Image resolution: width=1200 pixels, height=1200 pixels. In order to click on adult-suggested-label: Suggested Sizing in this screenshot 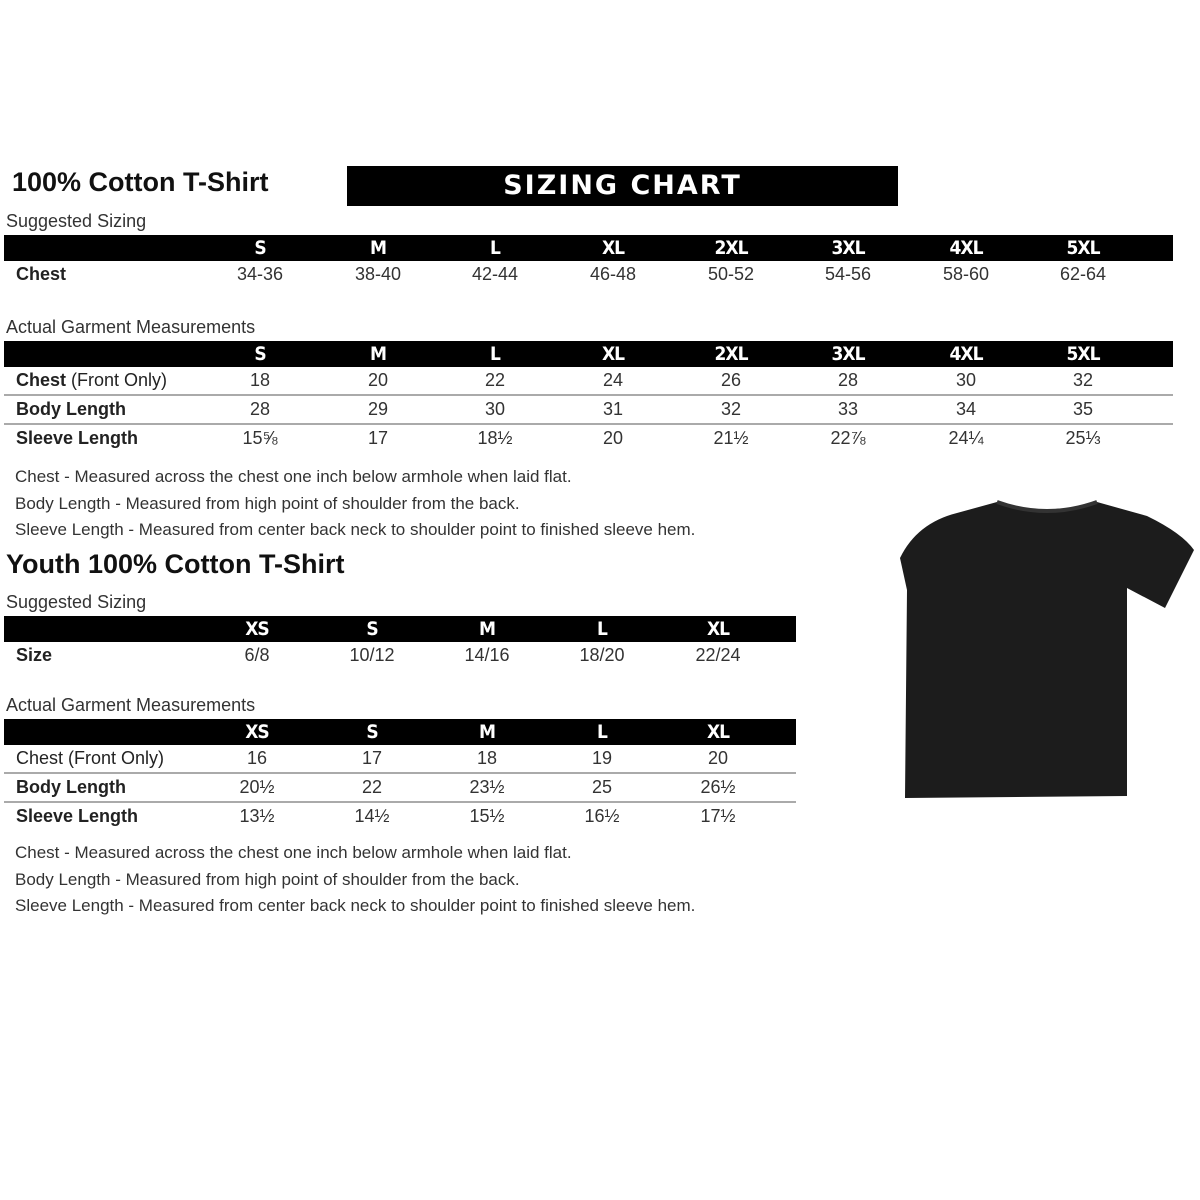, I will do `click(76, 221)`.